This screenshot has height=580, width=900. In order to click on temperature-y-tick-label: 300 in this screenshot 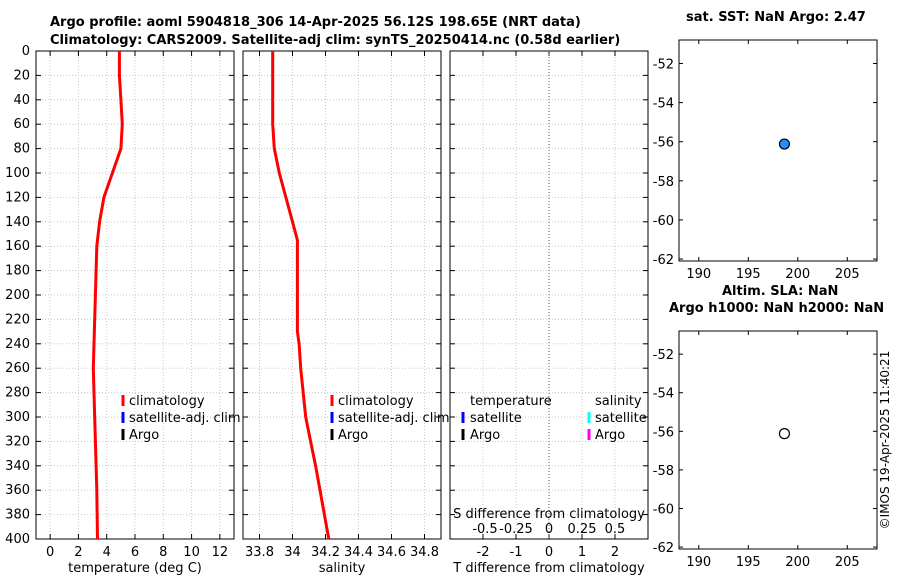, I will do `click(17, 417)`.